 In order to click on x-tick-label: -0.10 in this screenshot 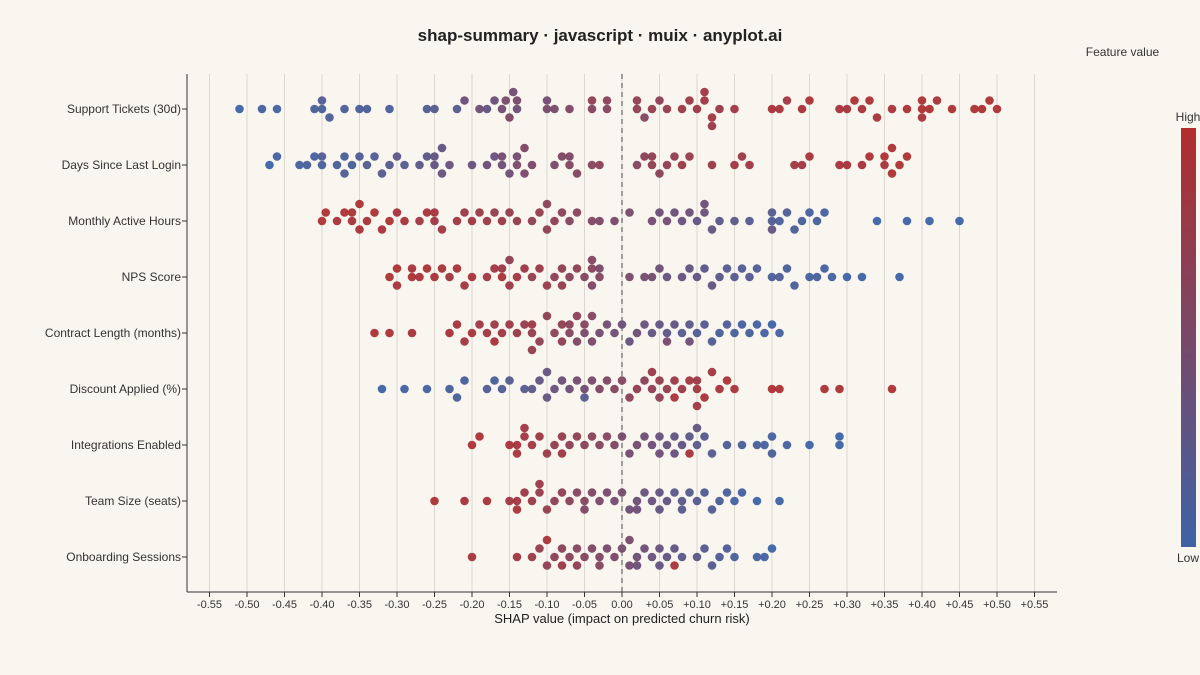, I will do `click(546, 605)`.